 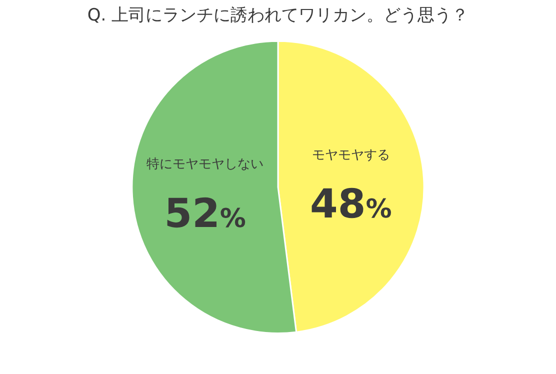 What do you see at coordinates (205, 213) in the screenshot?
I see `data-label: 52%` at bounding box center [205, 213].